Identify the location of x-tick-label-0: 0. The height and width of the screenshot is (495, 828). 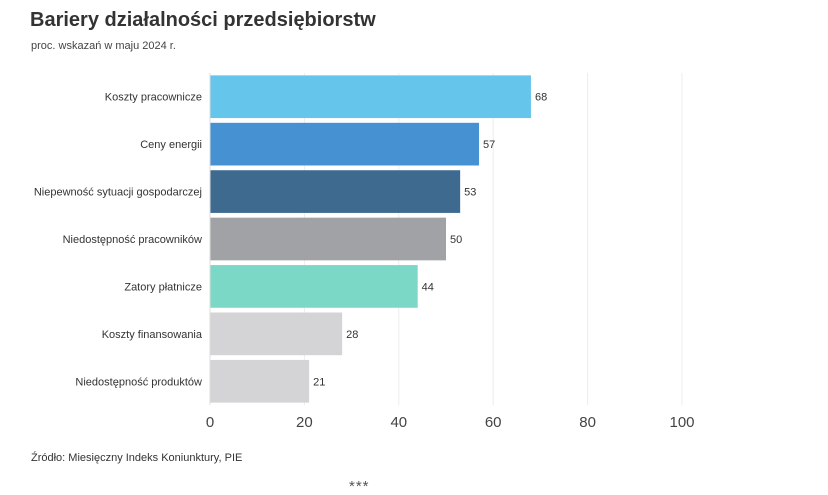
(210, 422).